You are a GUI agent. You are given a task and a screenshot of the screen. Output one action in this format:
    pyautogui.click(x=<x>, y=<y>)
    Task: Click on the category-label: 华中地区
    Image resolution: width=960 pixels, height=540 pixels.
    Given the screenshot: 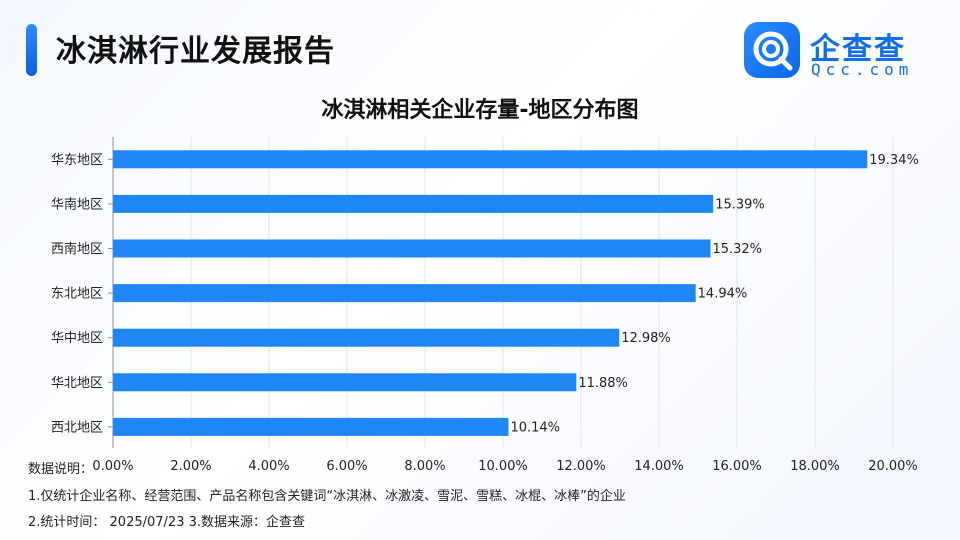 What is the action you would take?
    pyautogui.click(x=77, y=338)
    